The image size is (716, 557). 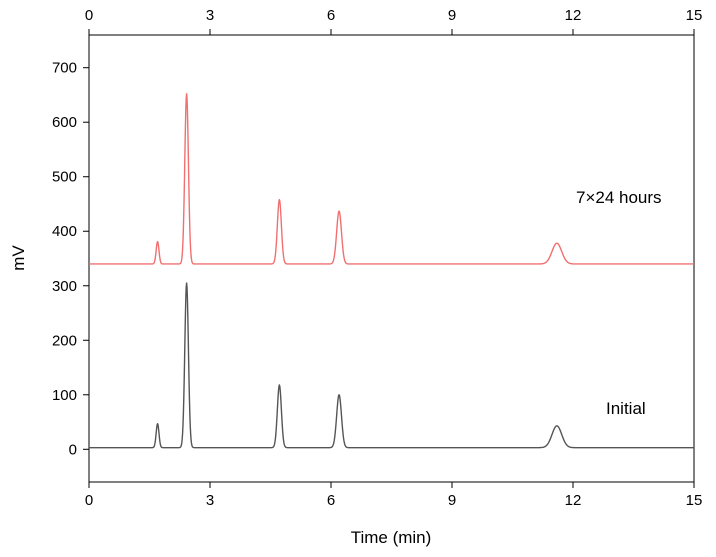 What do you see at coordinates (64, 68) in the screenshot?
I see `y-tick-label: 700` at bounding box center [64, 68].